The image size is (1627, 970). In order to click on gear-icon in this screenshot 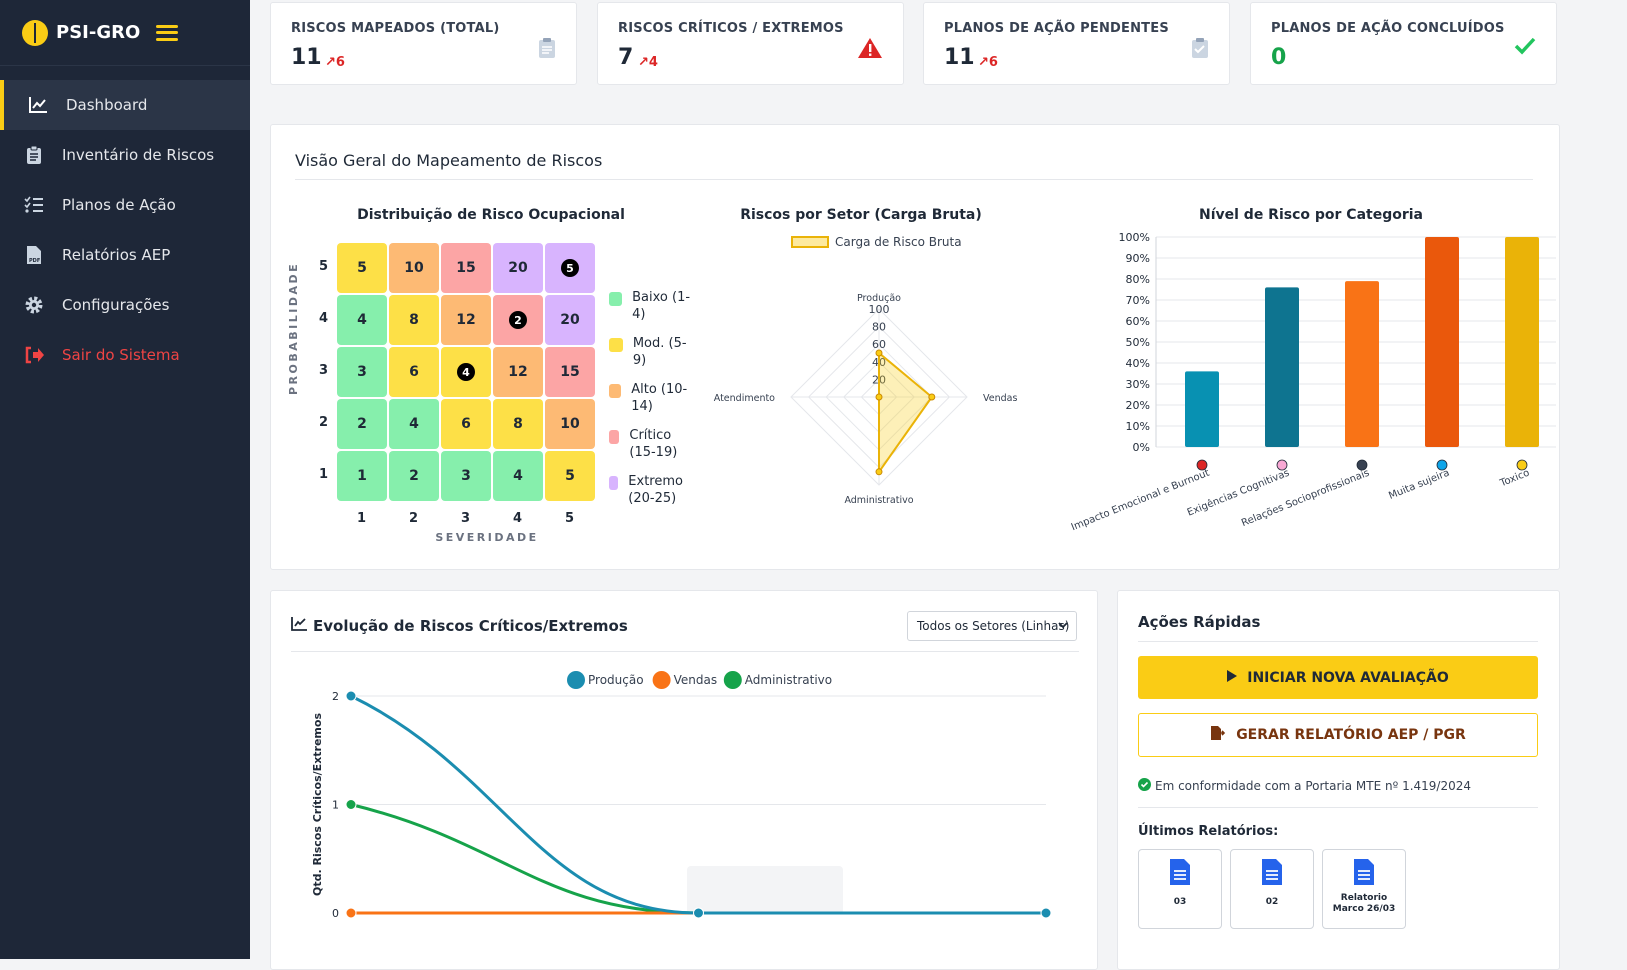, I will do `click(34, 305)`.